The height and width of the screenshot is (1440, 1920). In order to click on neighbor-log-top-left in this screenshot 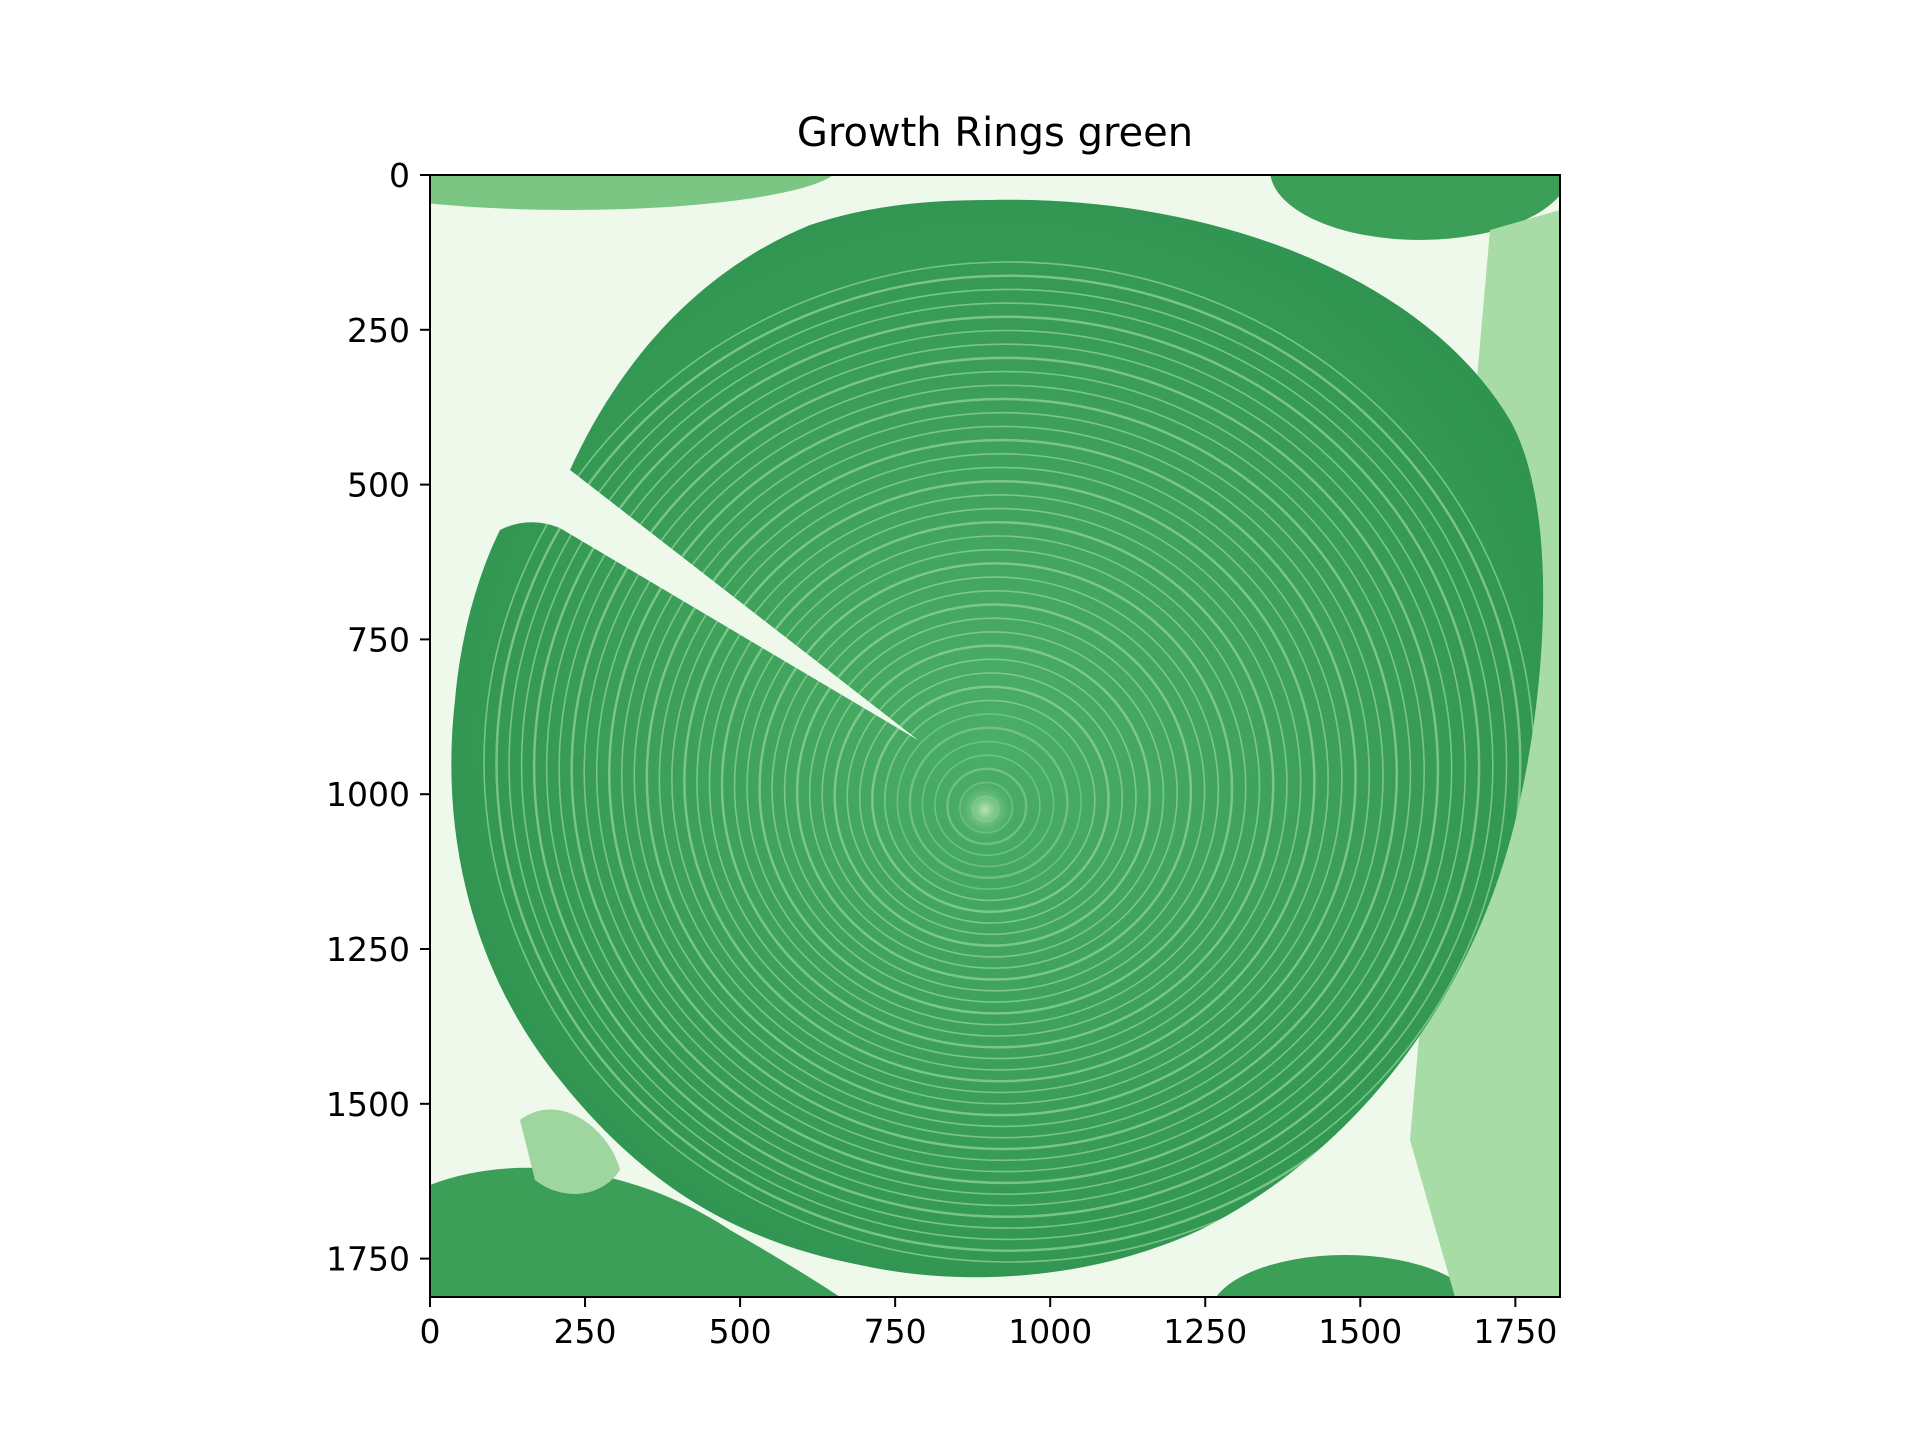, I will do `click(632, 192)`.